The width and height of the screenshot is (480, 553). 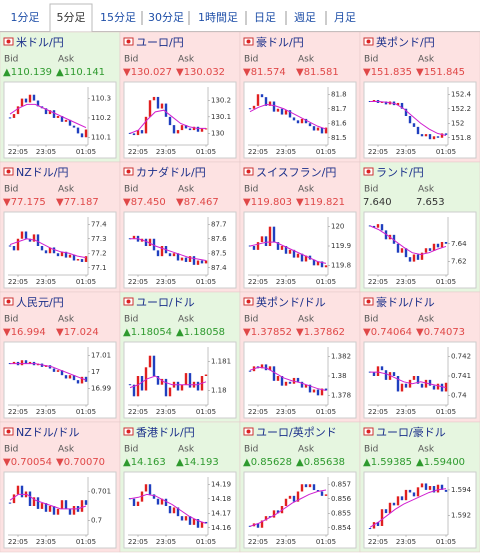 I want to click on pair-name: ユーロ/円, so click(x=160, y=42).